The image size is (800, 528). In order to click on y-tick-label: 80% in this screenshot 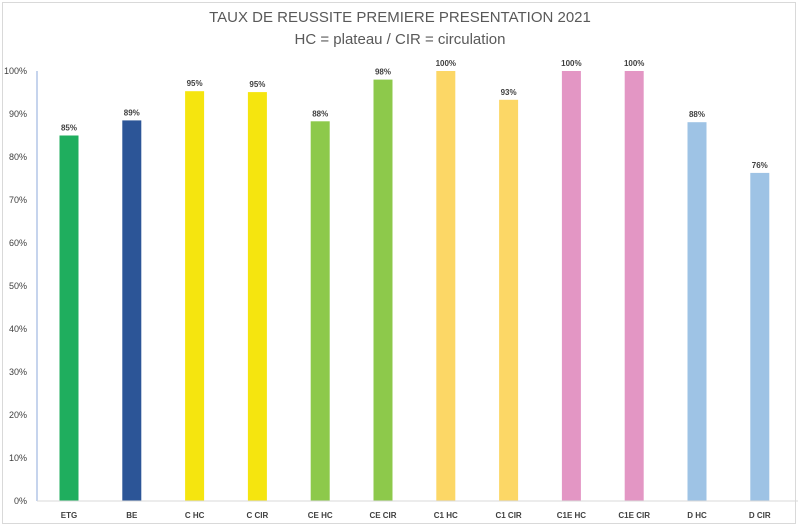, I will do `click(18, 157)`.